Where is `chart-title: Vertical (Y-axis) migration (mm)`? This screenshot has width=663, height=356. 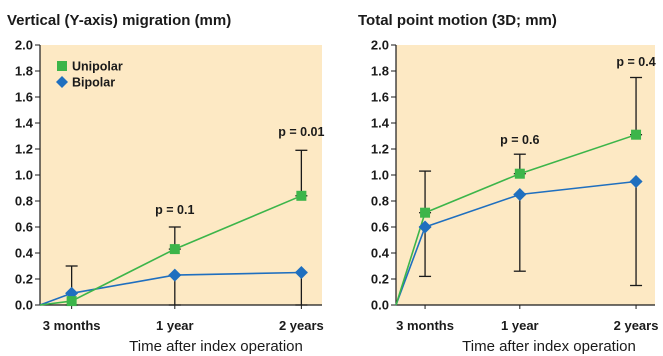
chart-title: Vertical (Y-axis) migration (mm) is located at coordinates (119, 20).